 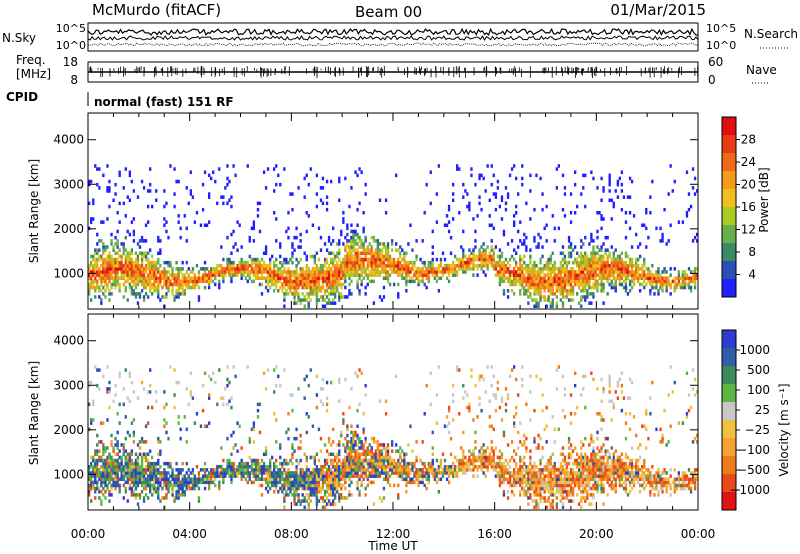 I want to click on nave-label: Nave, so click(x=761, y=70).